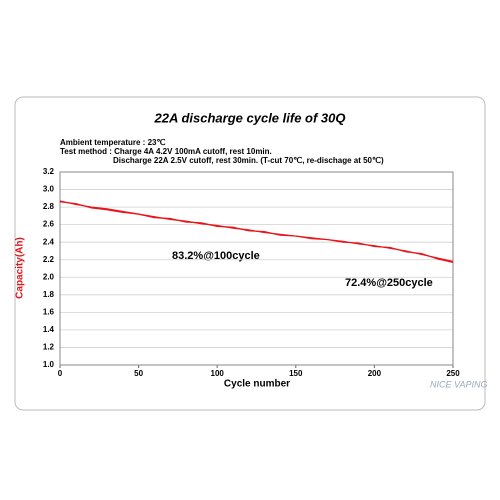 The width and height of the screenshot is (500, 500). Describe the element at coordinates (49, 276) in the screenshot. I see `y-tick-label: 2.0` at that location.